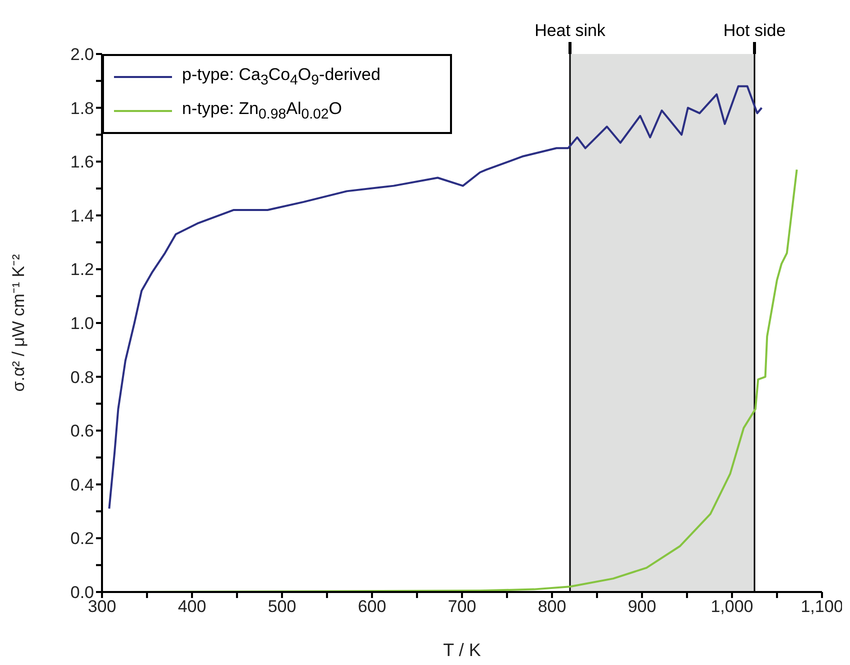 The height and width of the screenshot is (665, 850). What do you see at coordinates (82, 108) in the screenshot?
I see `y-tick-label: 1.8` at bounding box center [82, 108].